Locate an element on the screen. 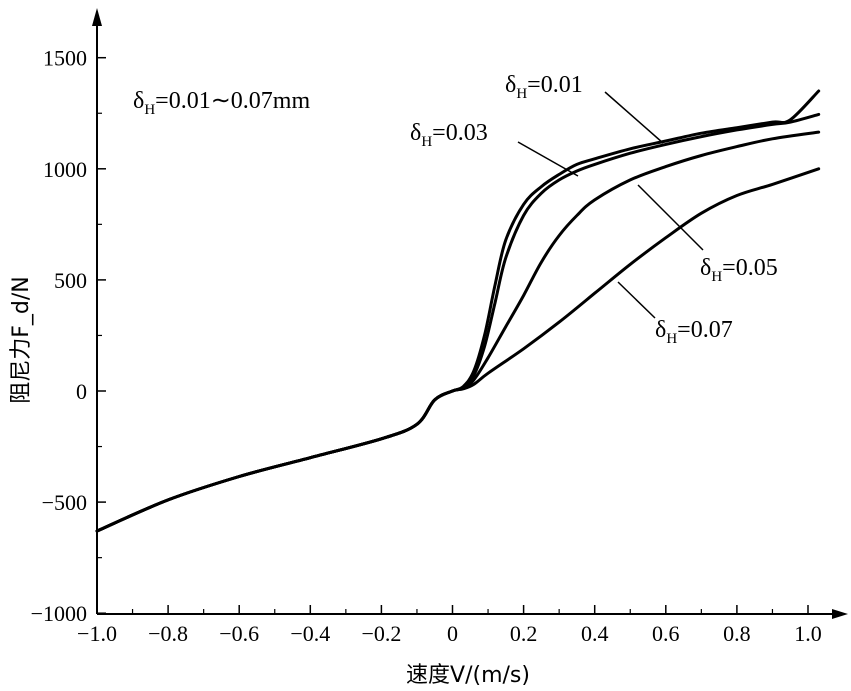 The width and height of the screenshot is (851, 691). x-tick-label: −0.8 is located at coordinates (168, 633).